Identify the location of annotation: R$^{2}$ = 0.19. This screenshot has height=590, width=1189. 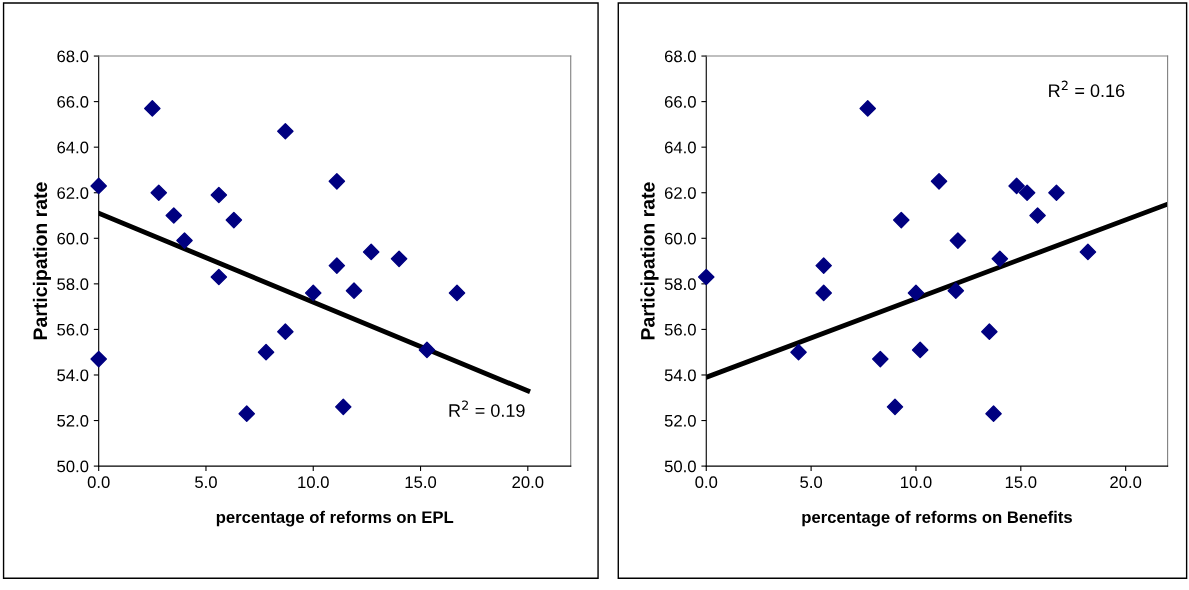
(487, 408).